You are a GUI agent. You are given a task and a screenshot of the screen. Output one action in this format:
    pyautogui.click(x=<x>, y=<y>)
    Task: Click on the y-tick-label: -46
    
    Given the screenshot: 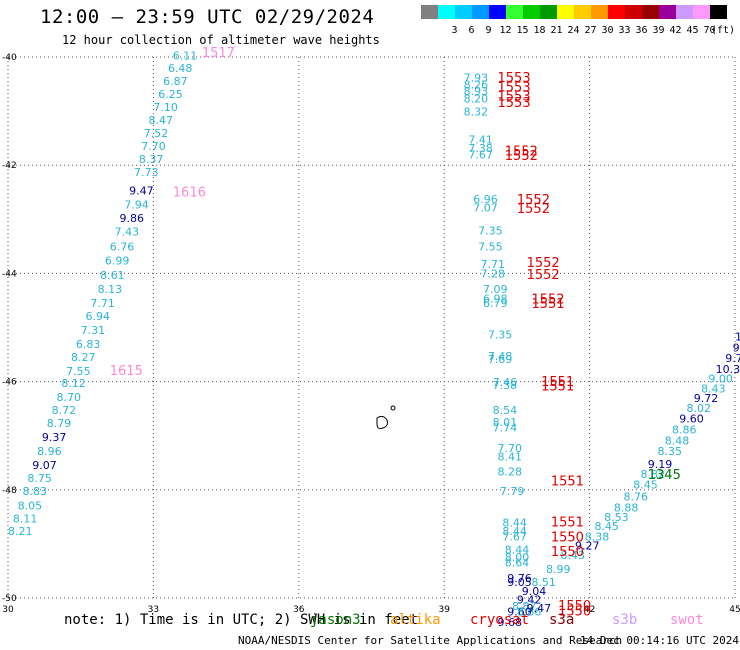 What is the action you would take?
    pyautogui.click(x=9, y=383)
    